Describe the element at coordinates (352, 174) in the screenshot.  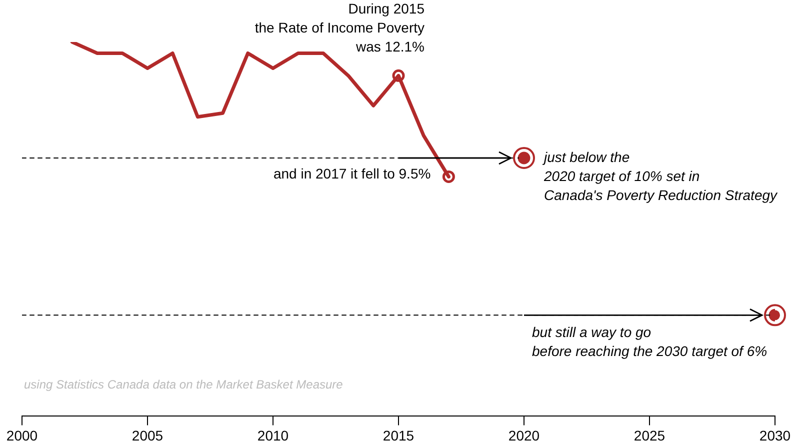
I see `annotation: and in 2017 it fell to 9.5%` at that location.